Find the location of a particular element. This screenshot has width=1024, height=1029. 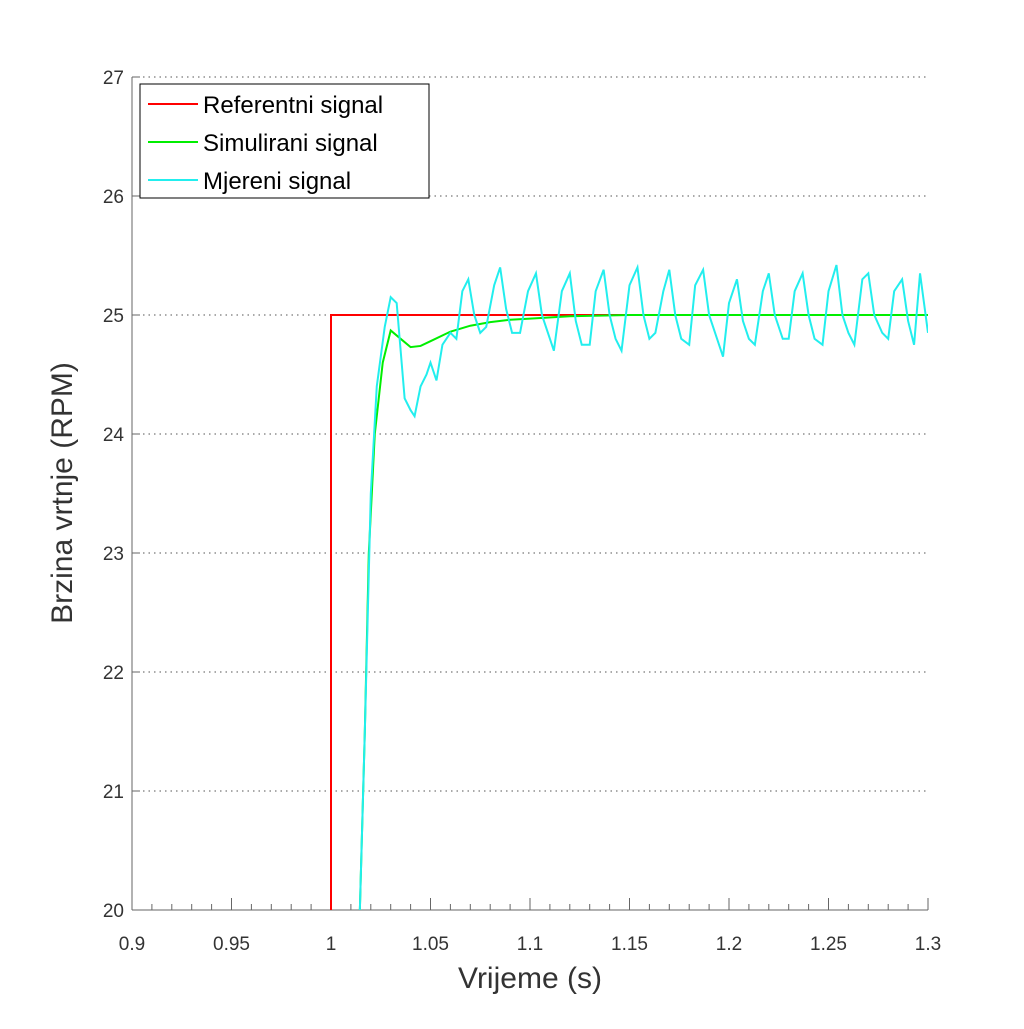

y-axis-label: Brzina vrtnje (RPM) is located at coordinates (62, 493).